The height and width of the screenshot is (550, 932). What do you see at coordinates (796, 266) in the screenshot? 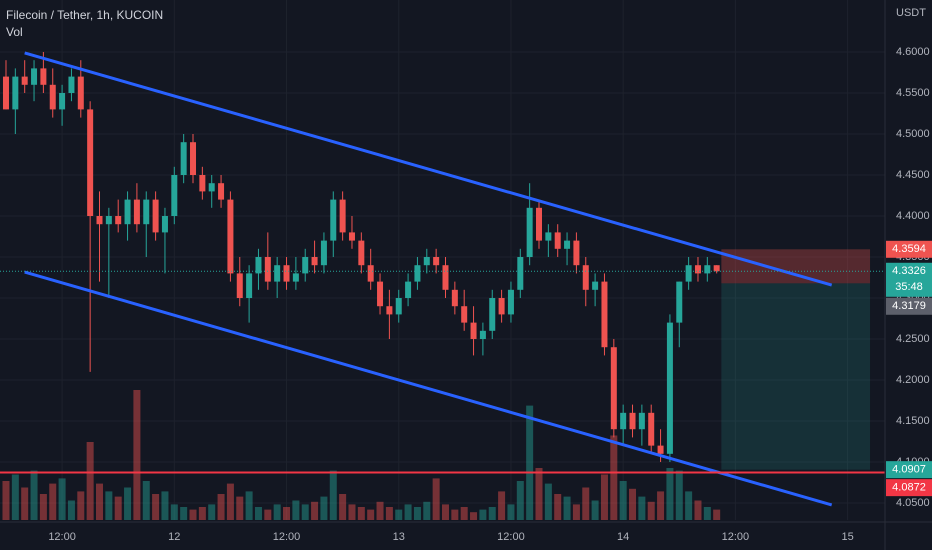
I see `stop-zone` at bounding box center [796, 266].